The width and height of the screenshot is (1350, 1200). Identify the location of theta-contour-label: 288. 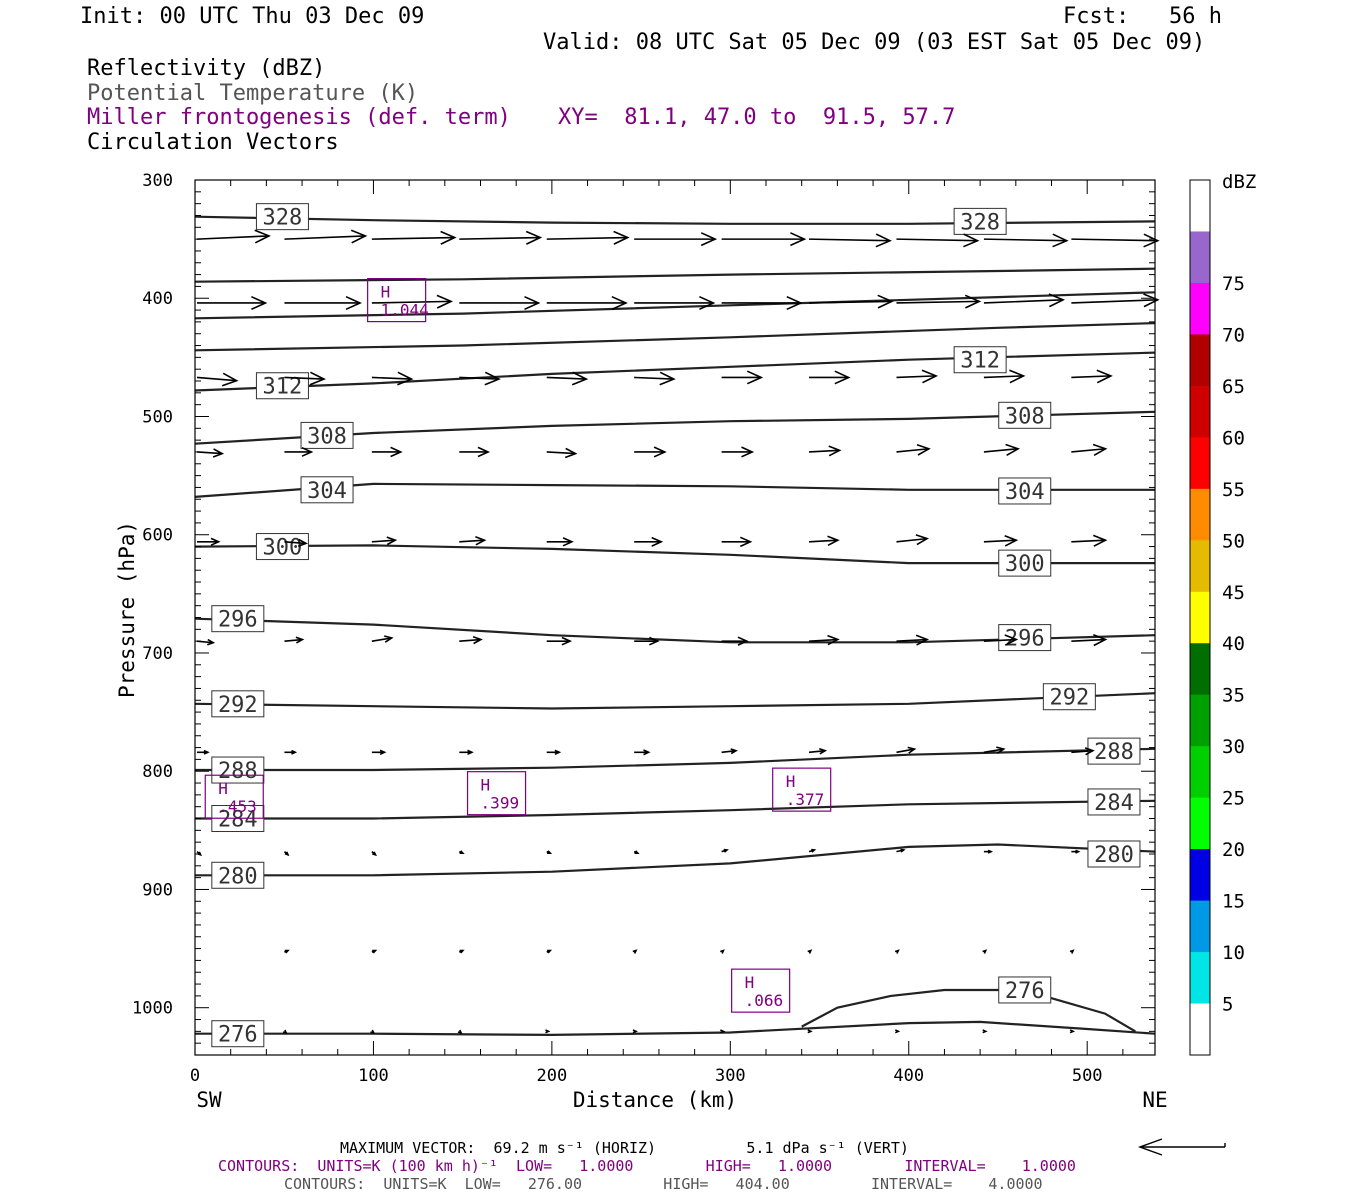
(238, 771).